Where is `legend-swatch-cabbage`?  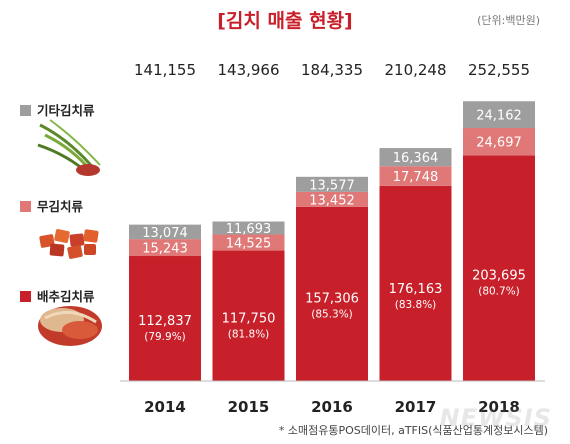 legend-swatch-cabbage is located at coordinates (25, 296).